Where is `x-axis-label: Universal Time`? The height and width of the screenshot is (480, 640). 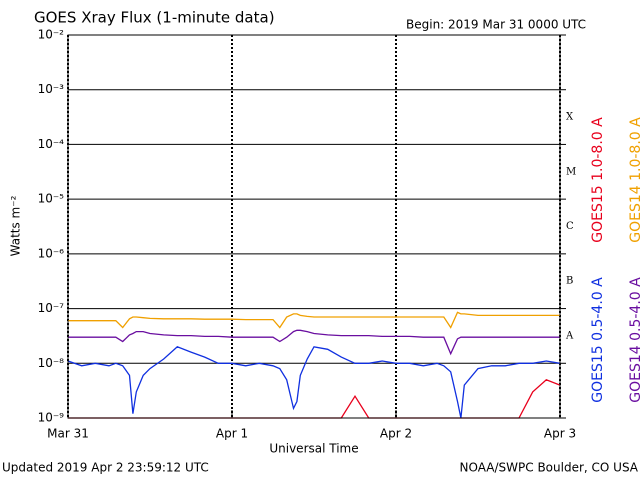 x-axis-label: Universal Time is located at coordinates (313, 449).